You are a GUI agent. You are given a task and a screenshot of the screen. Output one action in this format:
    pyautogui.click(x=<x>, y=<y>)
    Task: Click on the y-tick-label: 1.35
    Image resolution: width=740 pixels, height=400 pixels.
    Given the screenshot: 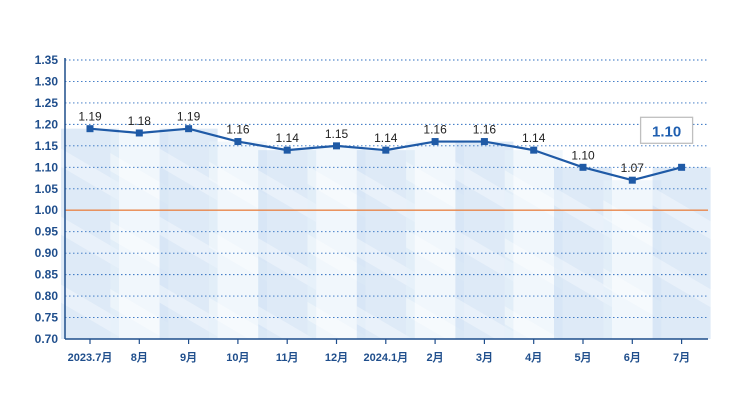 What is the action you would take?
    pyautogui.click(x=47, y=60)
    